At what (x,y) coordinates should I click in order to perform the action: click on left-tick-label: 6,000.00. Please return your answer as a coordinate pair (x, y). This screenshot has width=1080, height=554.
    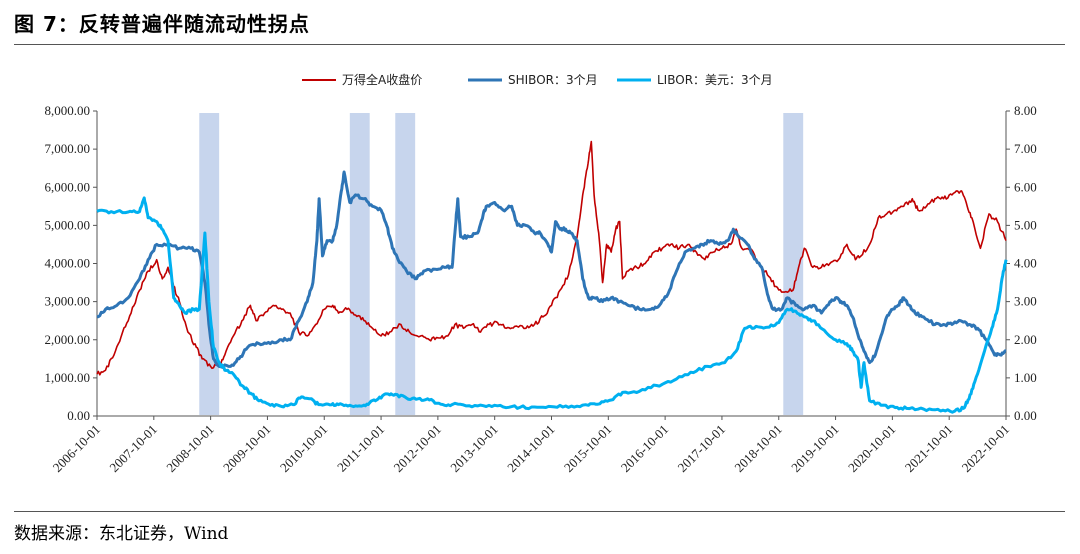
    Looking at the image, I should click on (68, 186).